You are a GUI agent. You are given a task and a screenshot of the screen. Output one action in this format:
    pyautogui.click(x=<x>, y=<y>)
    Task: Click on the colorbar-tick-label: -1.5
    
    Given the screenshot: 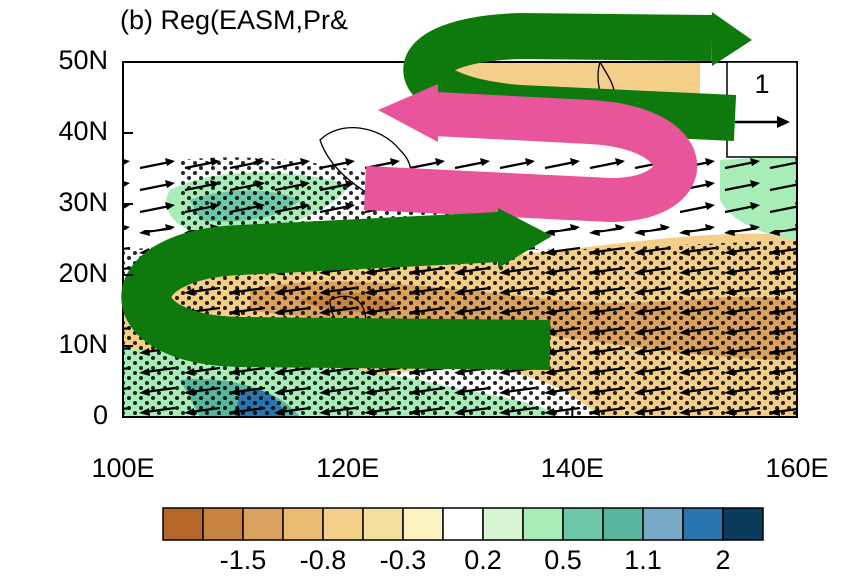 What is the action you would take?
    pyautogui.click(x=243, y=560)
    